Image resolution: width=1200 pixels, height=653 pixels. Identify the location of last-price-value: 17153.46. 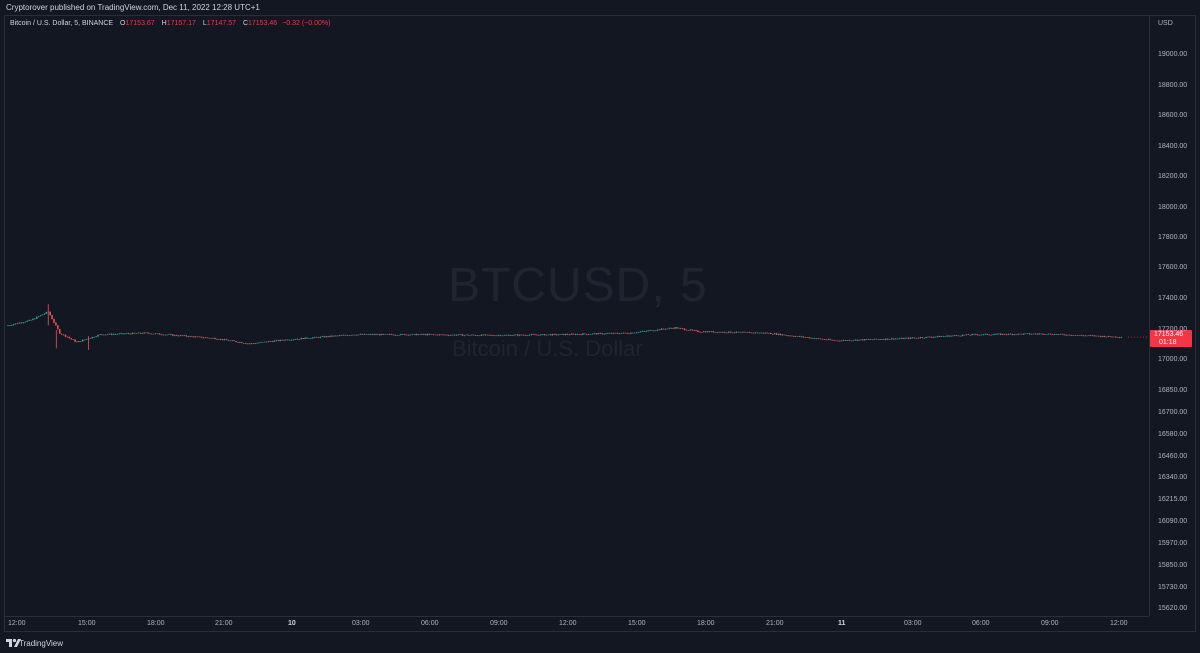
(1169, 334).